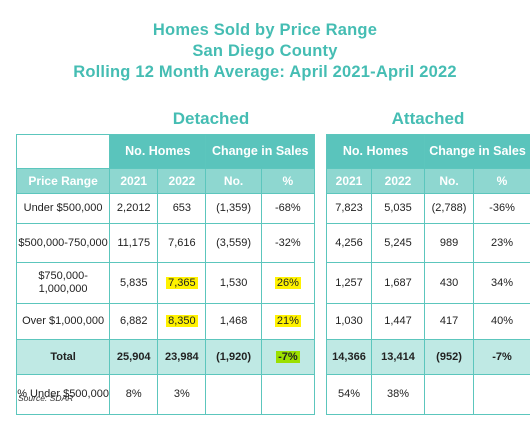 This screenshot has width=530, height=443. I want to click on detached-header-change: Change in Sales, so click(260, 151).